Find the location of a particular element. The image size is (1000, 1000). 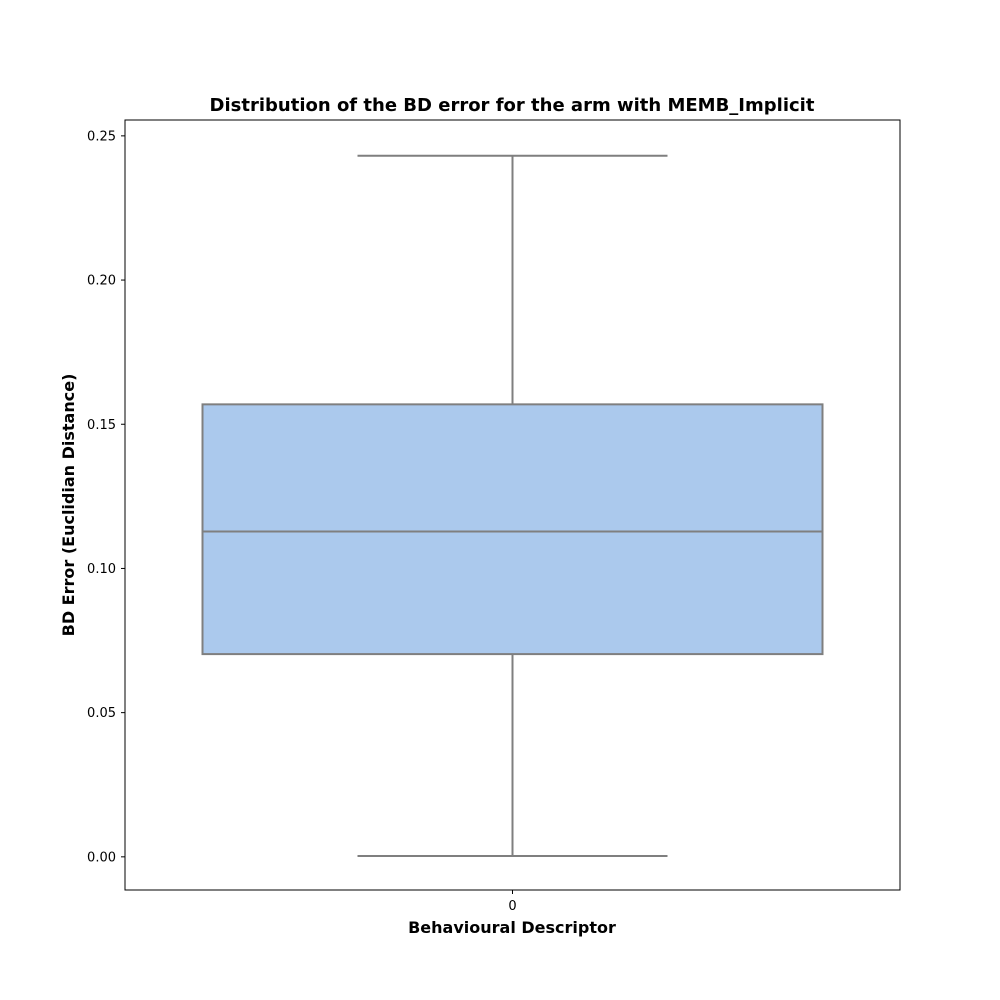

x-axis: 0 is located at coordinates (512, 902).